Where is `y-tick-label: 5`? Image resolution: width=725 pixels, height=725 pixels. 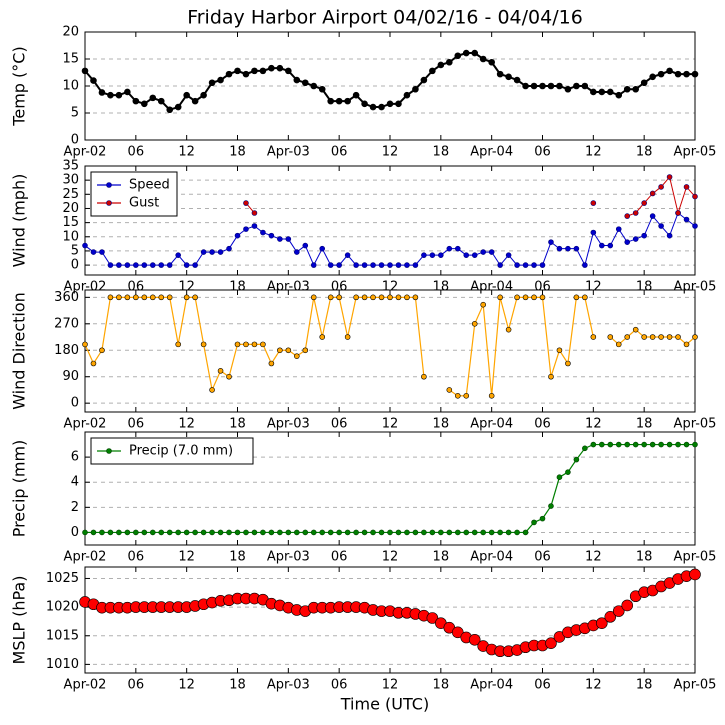
y-tick-label: 5 is located at coordinates (75, 250).